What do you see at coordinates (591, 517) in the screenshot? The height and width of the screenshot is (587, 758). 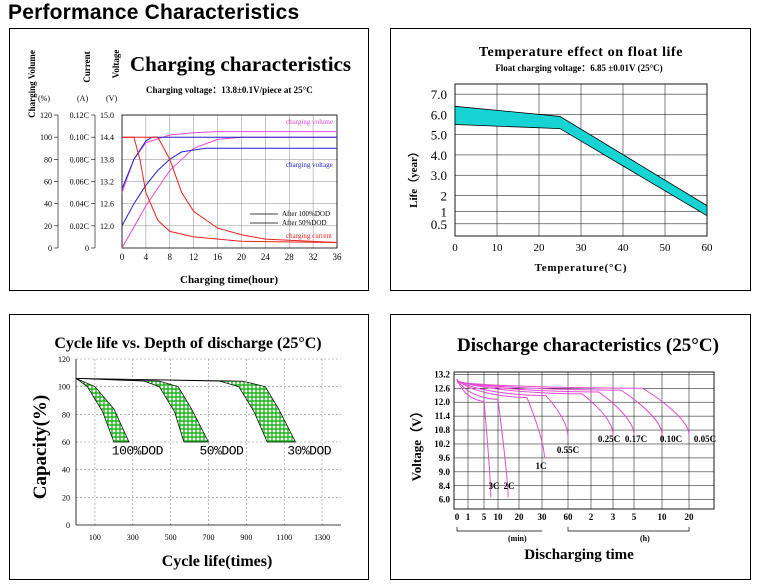 I see `x-tick-label: 2` at bounding box center [591, 517].